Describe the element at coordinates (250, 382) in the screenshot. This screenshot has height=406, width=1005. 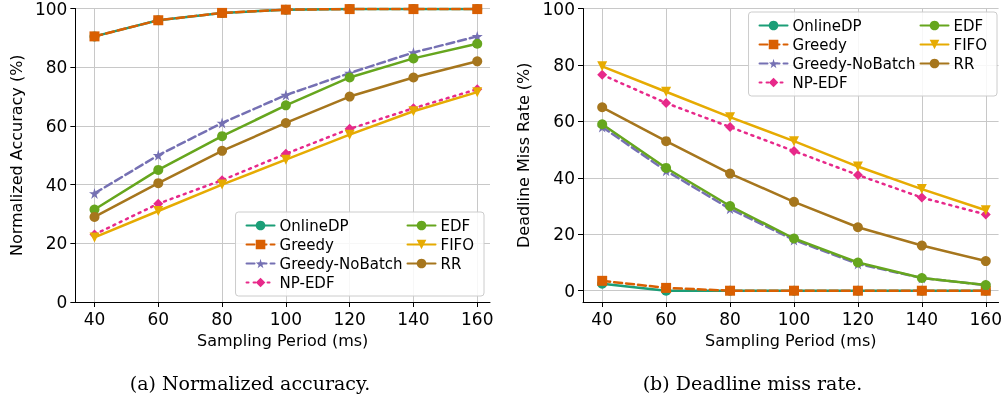
I see `text: (a) Normalized accuracy.` at that location.